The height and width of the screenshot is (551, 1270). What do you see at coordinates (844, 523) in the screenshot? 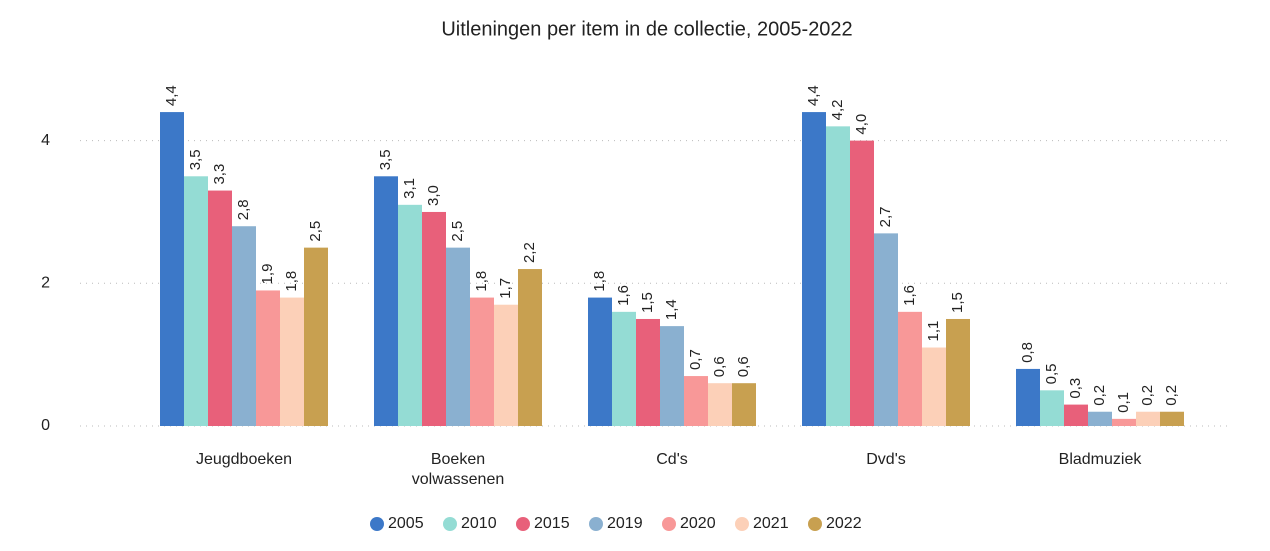
I see `legend-label: 2022` at bounding box center [844, 523].